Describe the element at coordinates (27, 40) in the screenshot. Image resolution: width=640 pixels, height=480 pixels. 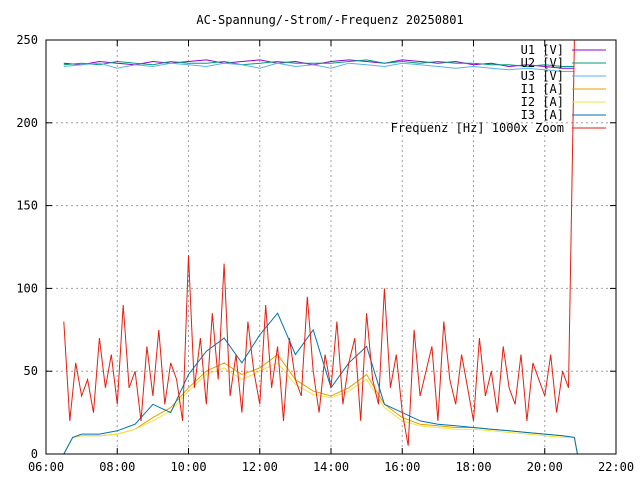
I see `y-tick-label: 250` at that location.